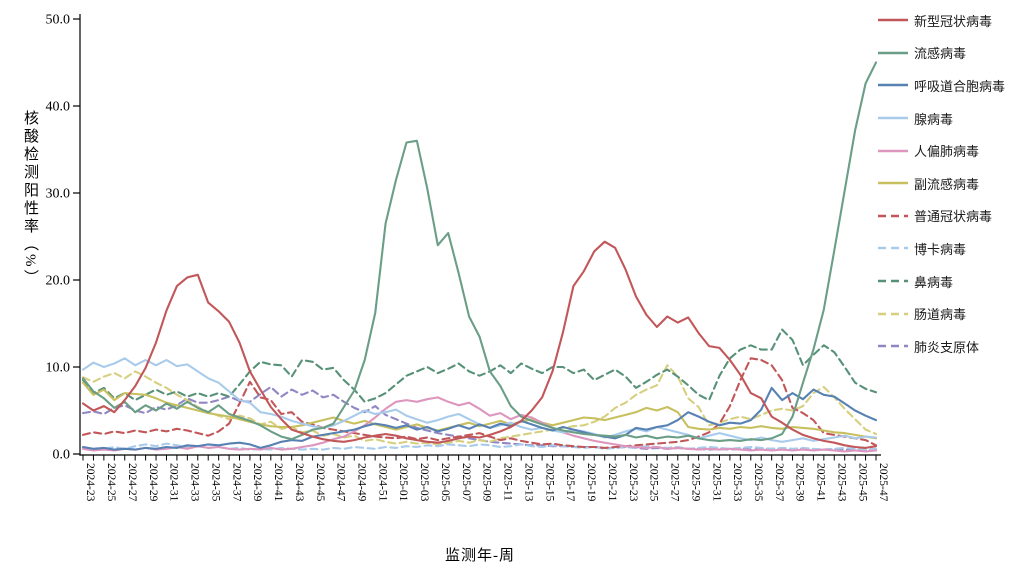  What do you see at coordinates (403, 482) in the screenshot?
I see `x-tick-label: 2025-01` at bounding box center [403, 482].